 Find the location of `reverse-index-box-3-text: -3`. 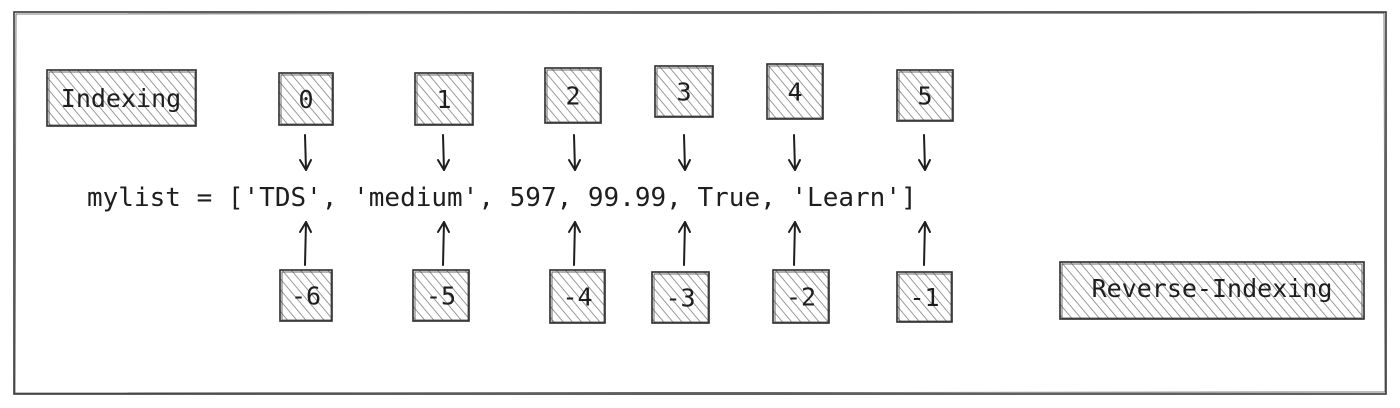

reverse-index-box-3-text: -3 is located at coordinates (680, 298).